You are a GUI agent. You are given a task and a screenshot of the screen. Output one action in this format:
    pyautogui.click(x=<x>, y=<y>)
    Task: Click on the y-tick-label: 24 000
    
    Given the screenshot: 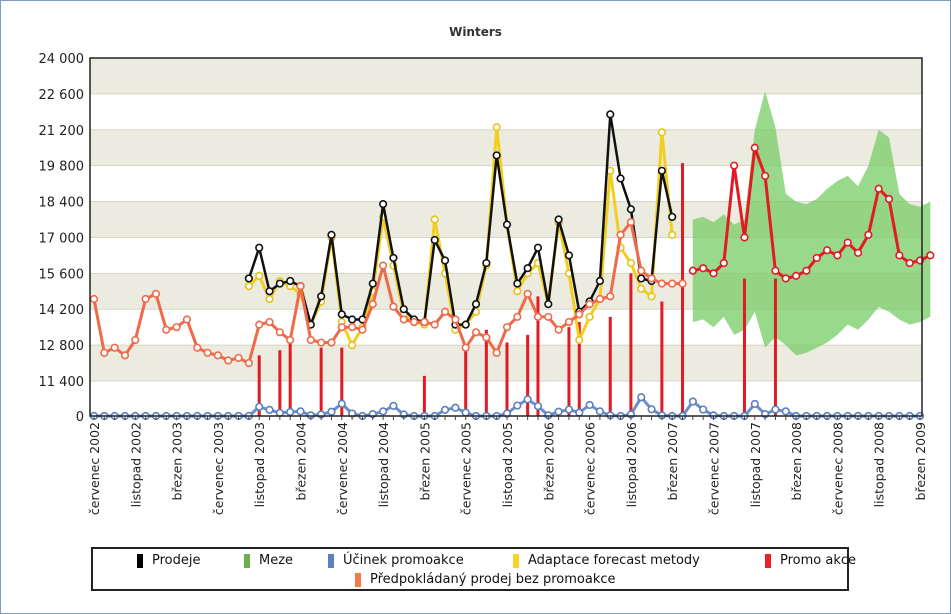 What is the action you would take?
    pyautogui.click(x=62, y=59)
    